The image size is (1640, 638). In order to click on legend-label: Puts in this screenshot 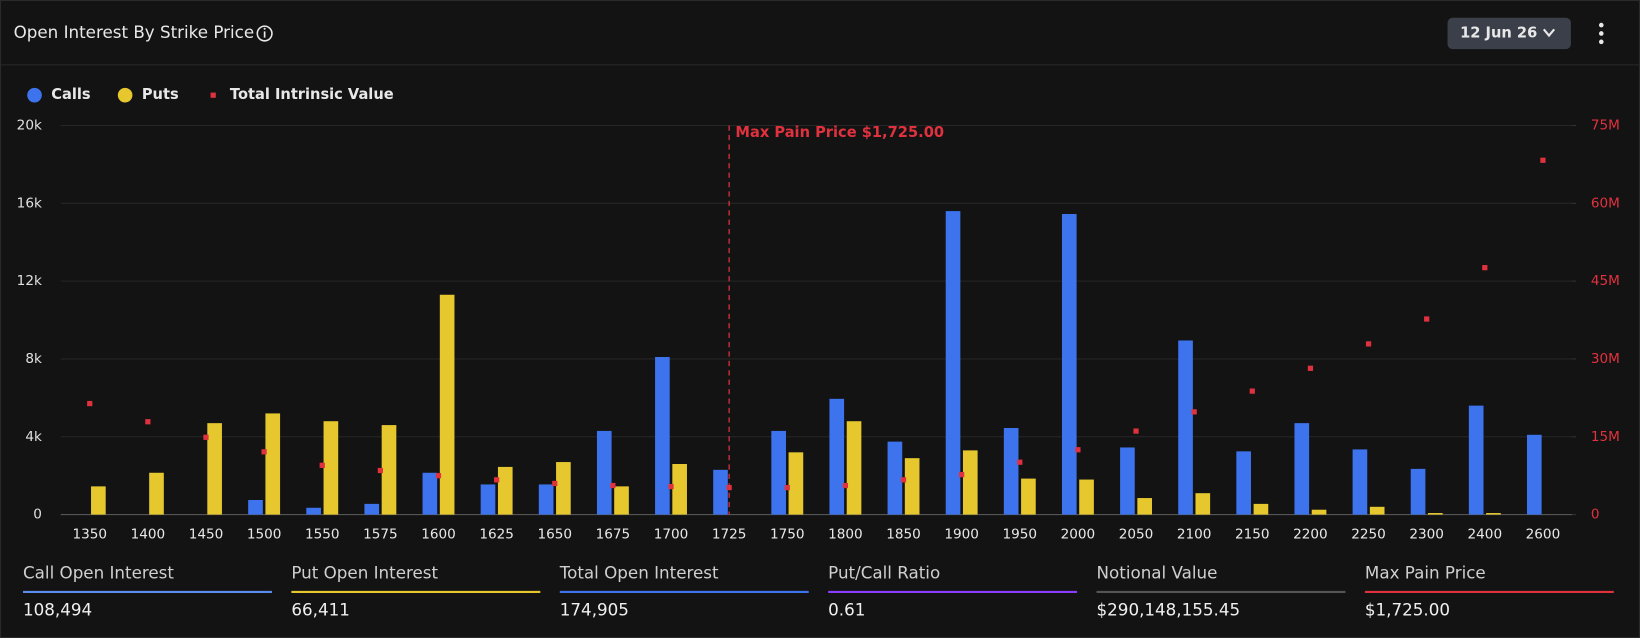, I will do `click(160, 94)`.